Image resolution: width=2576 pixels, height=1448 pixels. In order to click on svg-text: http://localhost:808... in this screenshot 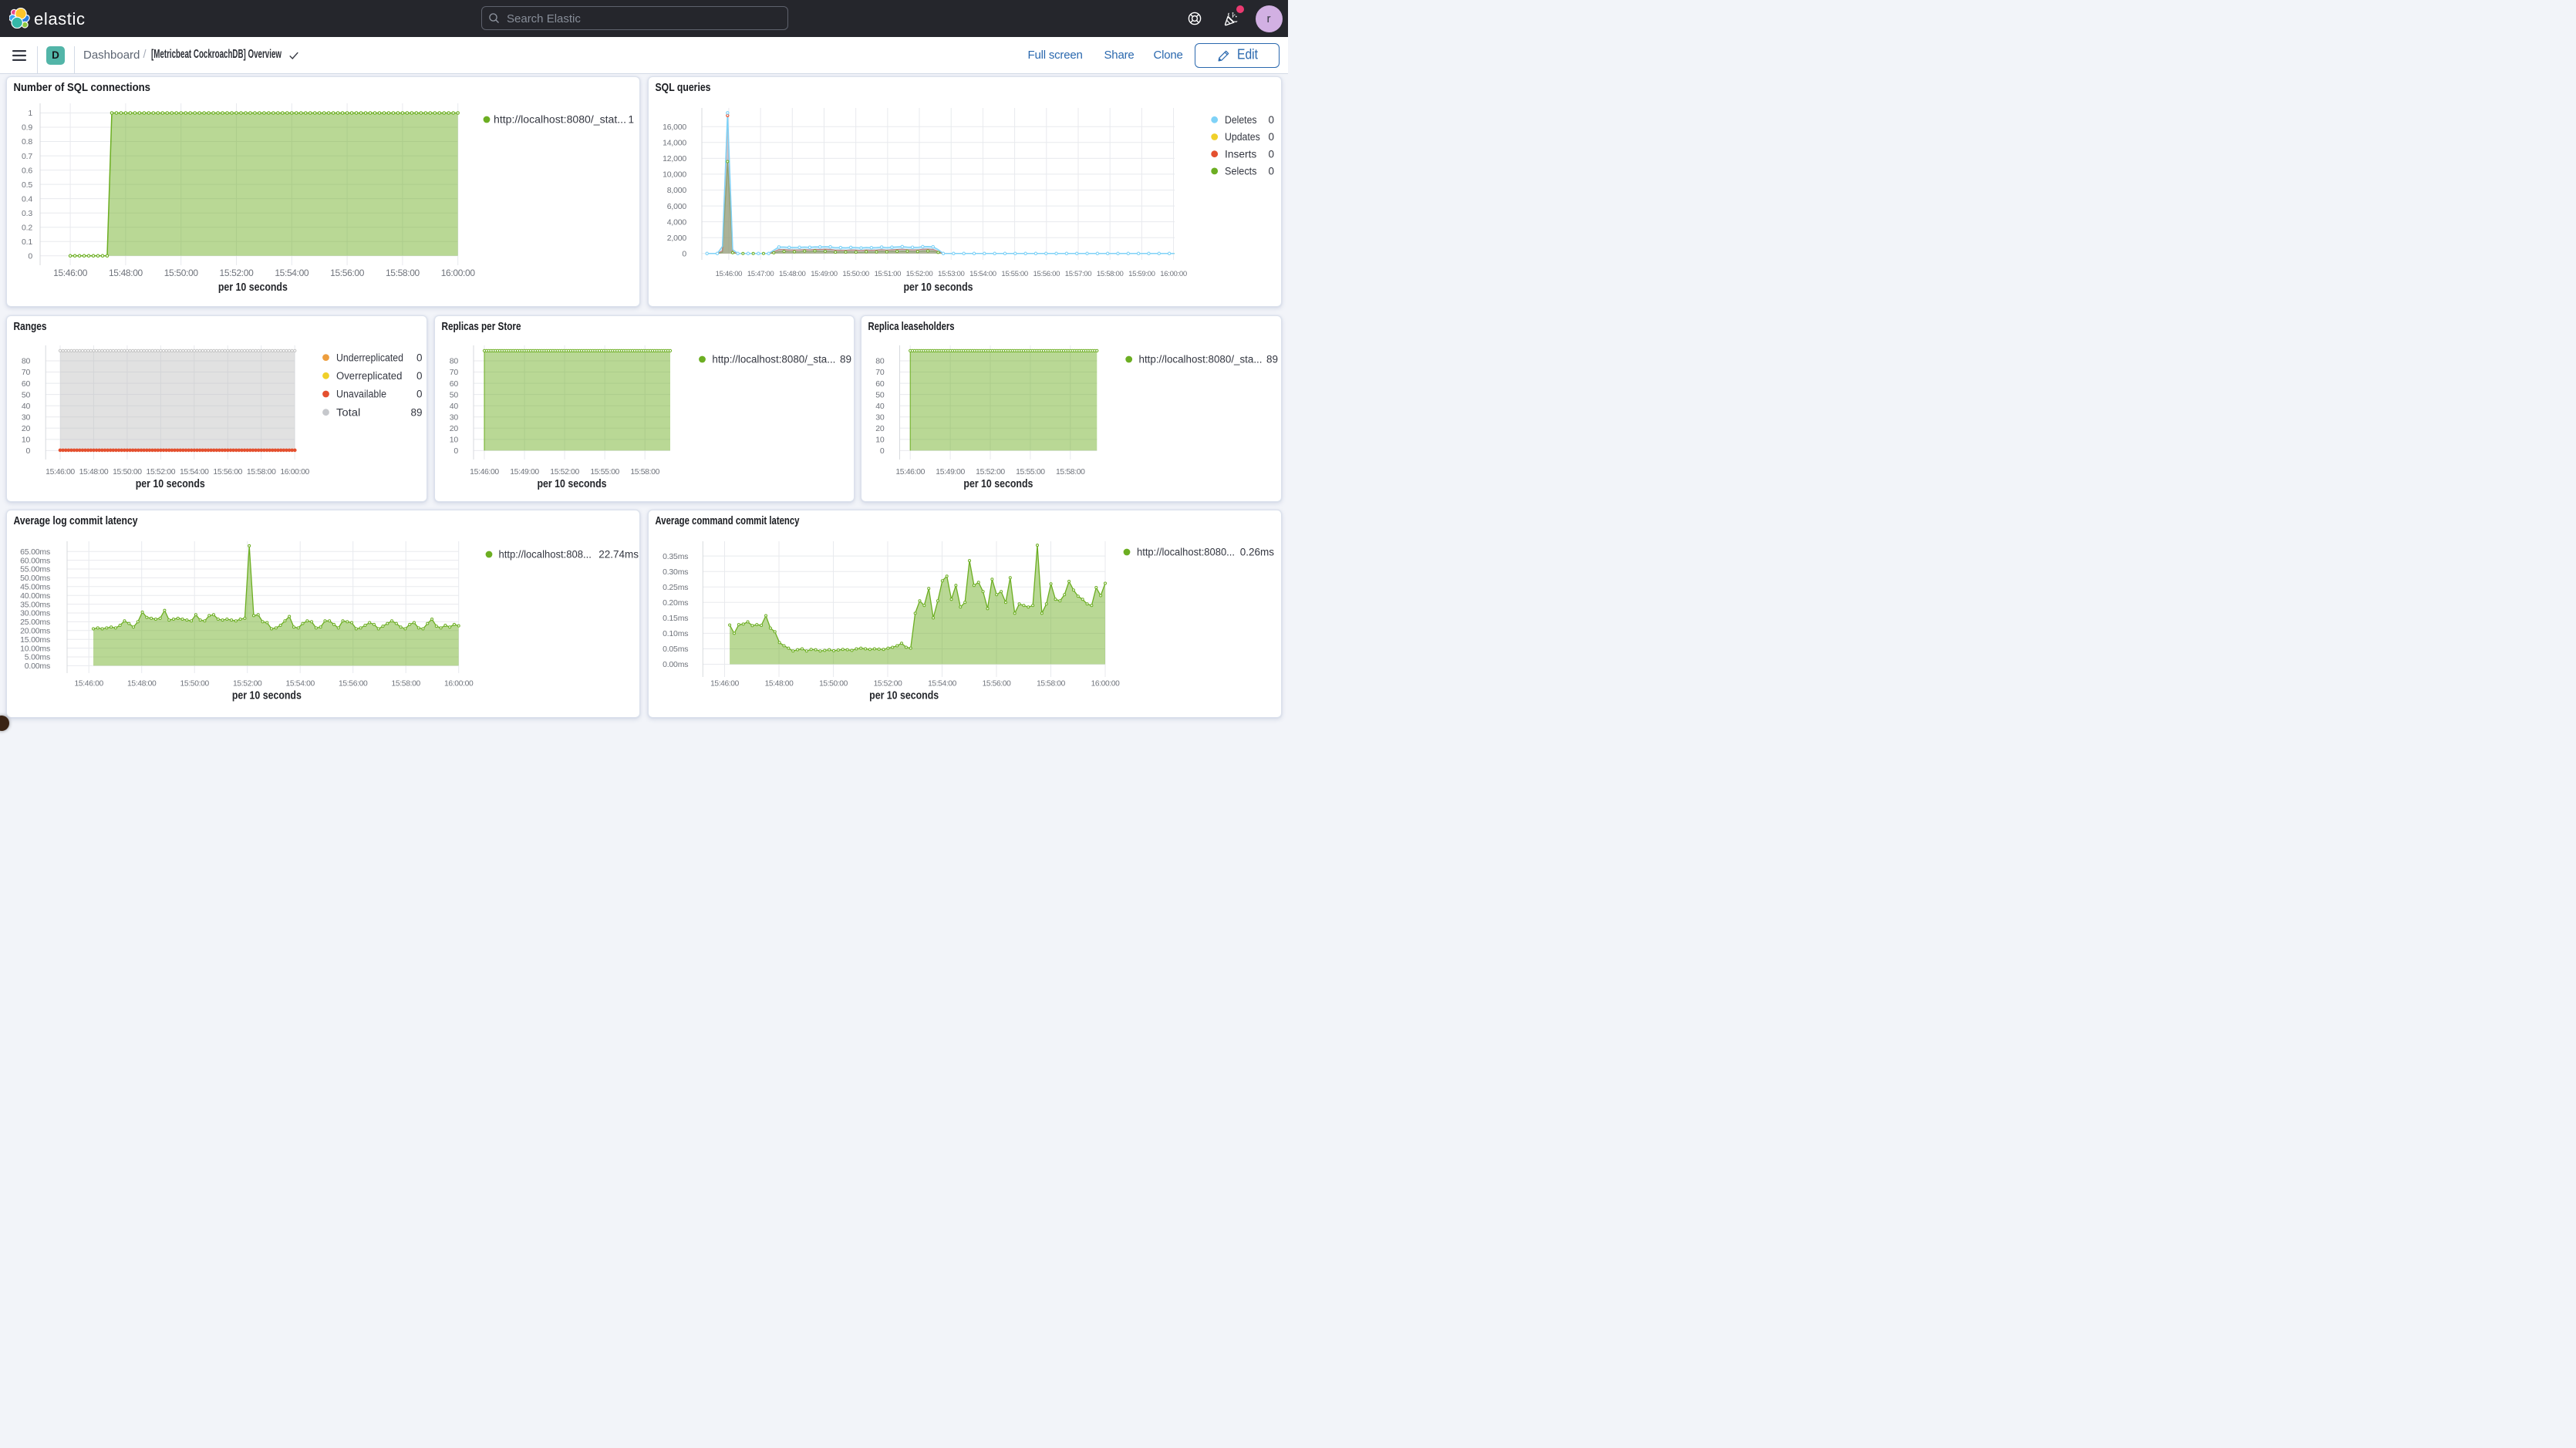, I will do `click(545, 555)`.